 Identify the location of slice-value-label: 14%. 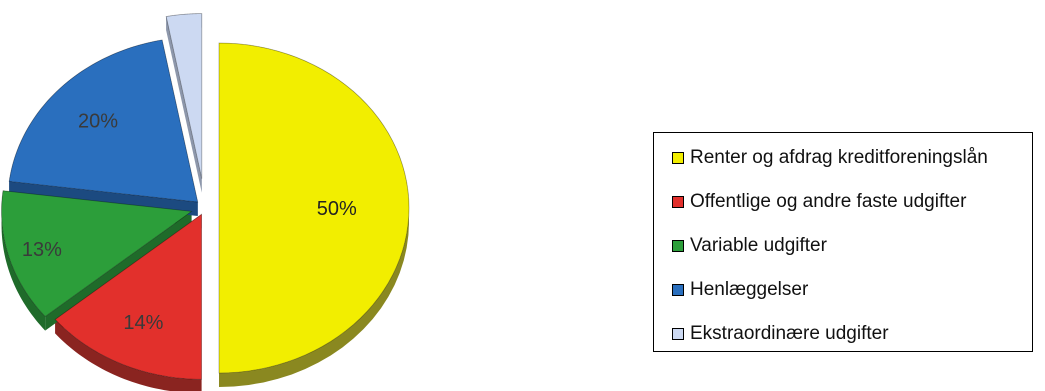
(143, 323).